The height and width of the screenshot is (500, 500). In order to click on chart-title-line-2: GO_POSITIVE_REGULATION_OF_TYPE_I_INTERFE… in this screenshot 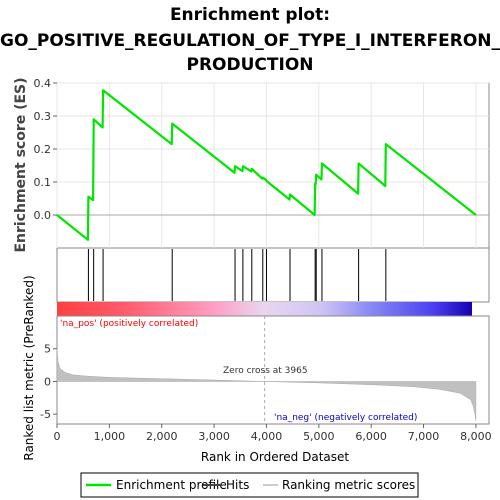, I will do `click(250, 41)`.